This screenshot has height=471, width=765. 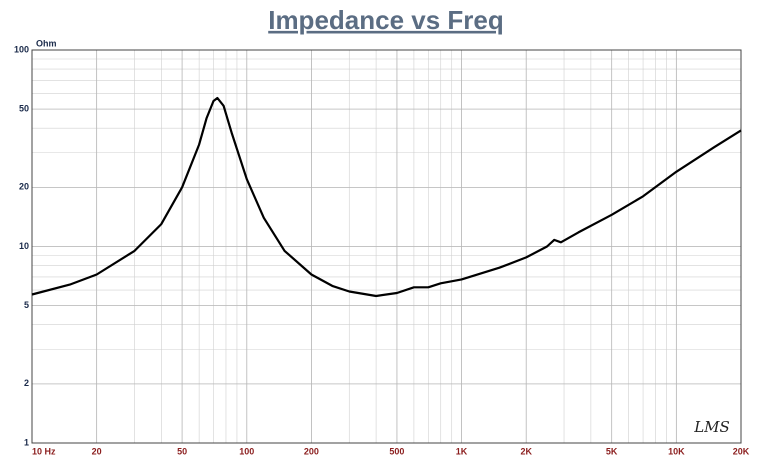 I want to click on x-tick-label: 200, so click(x=311, y=451).